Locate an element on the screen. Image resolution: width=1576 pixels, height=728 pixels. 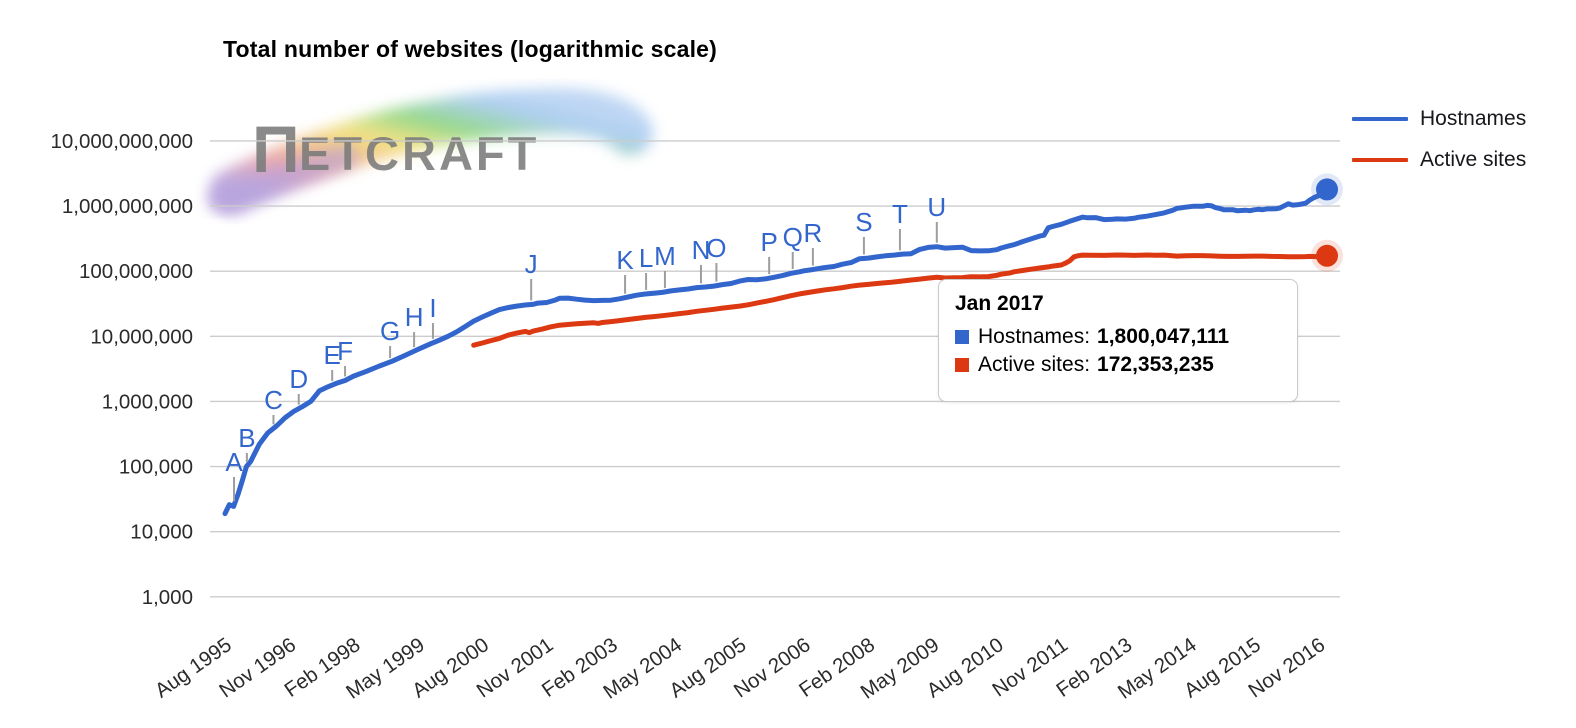
annotation-letter-B: B is located at coordinates (246, 438).